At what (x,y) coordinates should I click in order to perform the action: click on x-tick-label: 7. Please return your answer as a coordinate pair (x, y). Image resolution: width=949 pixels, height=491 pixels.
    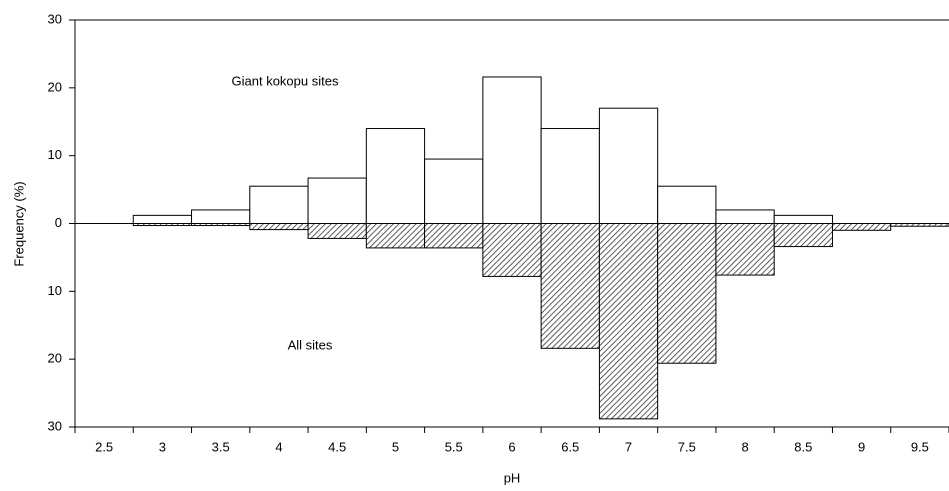
    Looking at the image, I should click on (628, 446).